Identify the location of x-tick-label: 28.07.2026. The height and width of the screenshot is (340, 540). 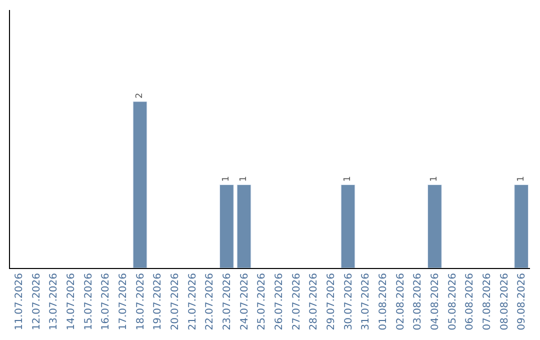
(314, 301).